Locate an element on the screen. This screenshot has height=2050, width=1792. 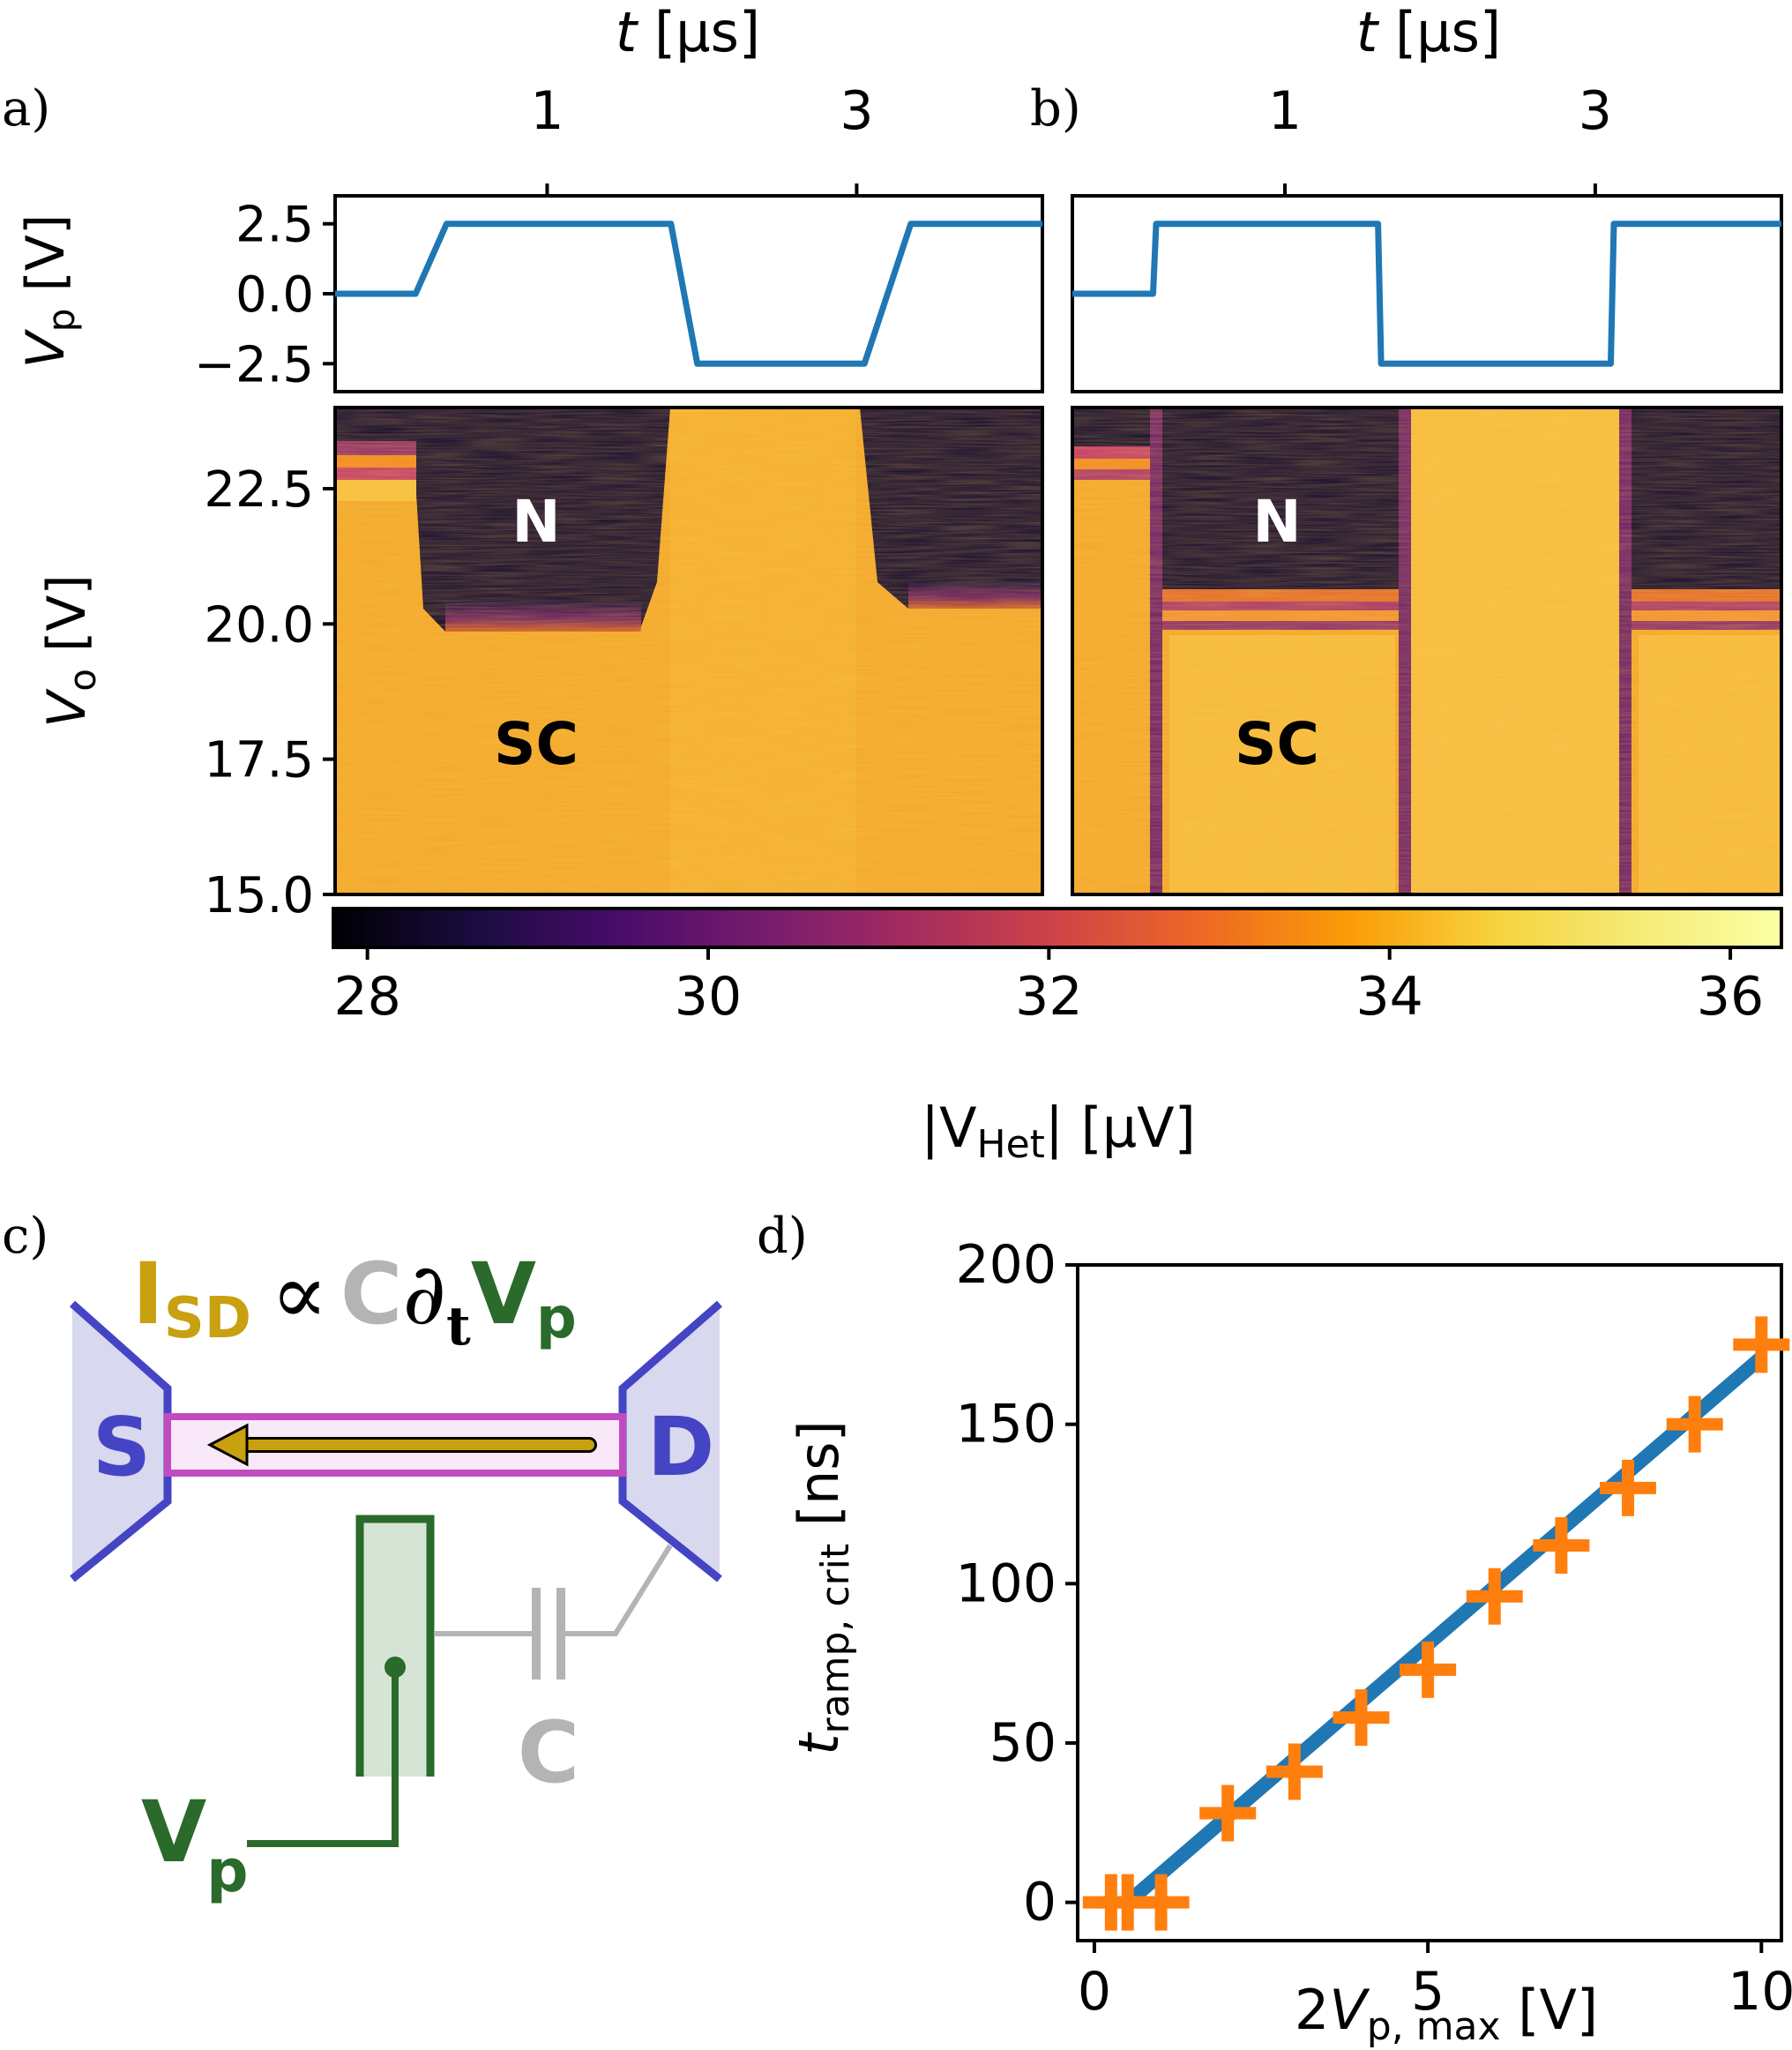
panel-a-vp-tick-label: 0.0 is located at coordinates (274, 295).